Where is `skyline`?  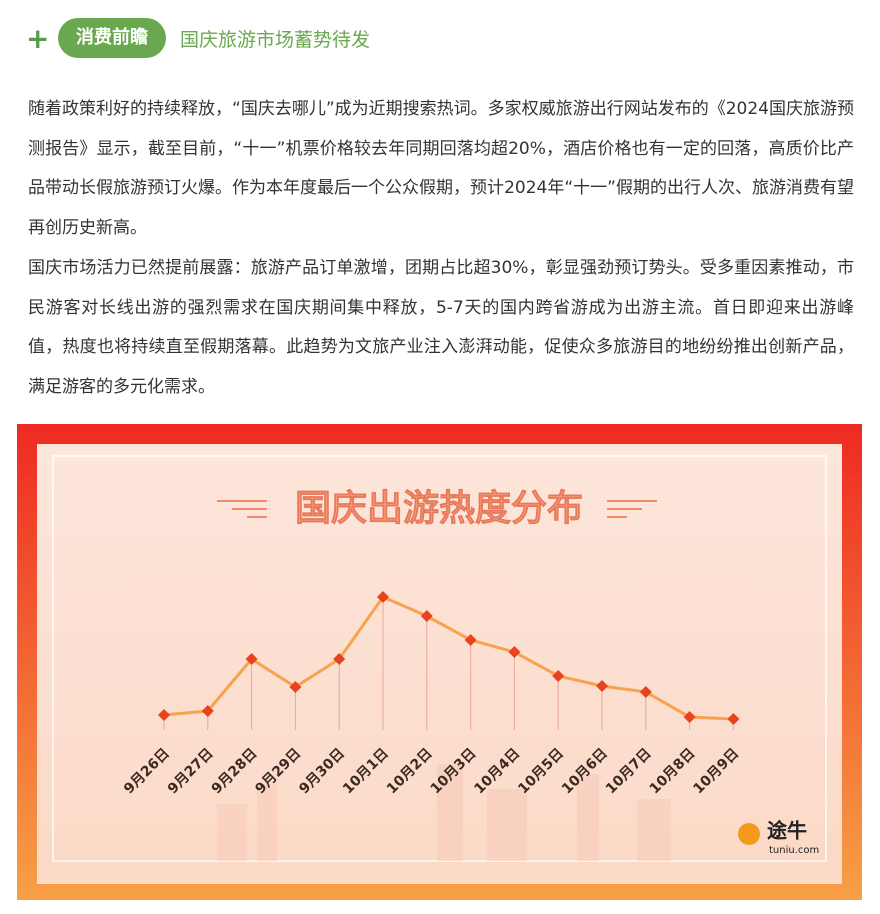 skyline is located at coordinates (444, 812).